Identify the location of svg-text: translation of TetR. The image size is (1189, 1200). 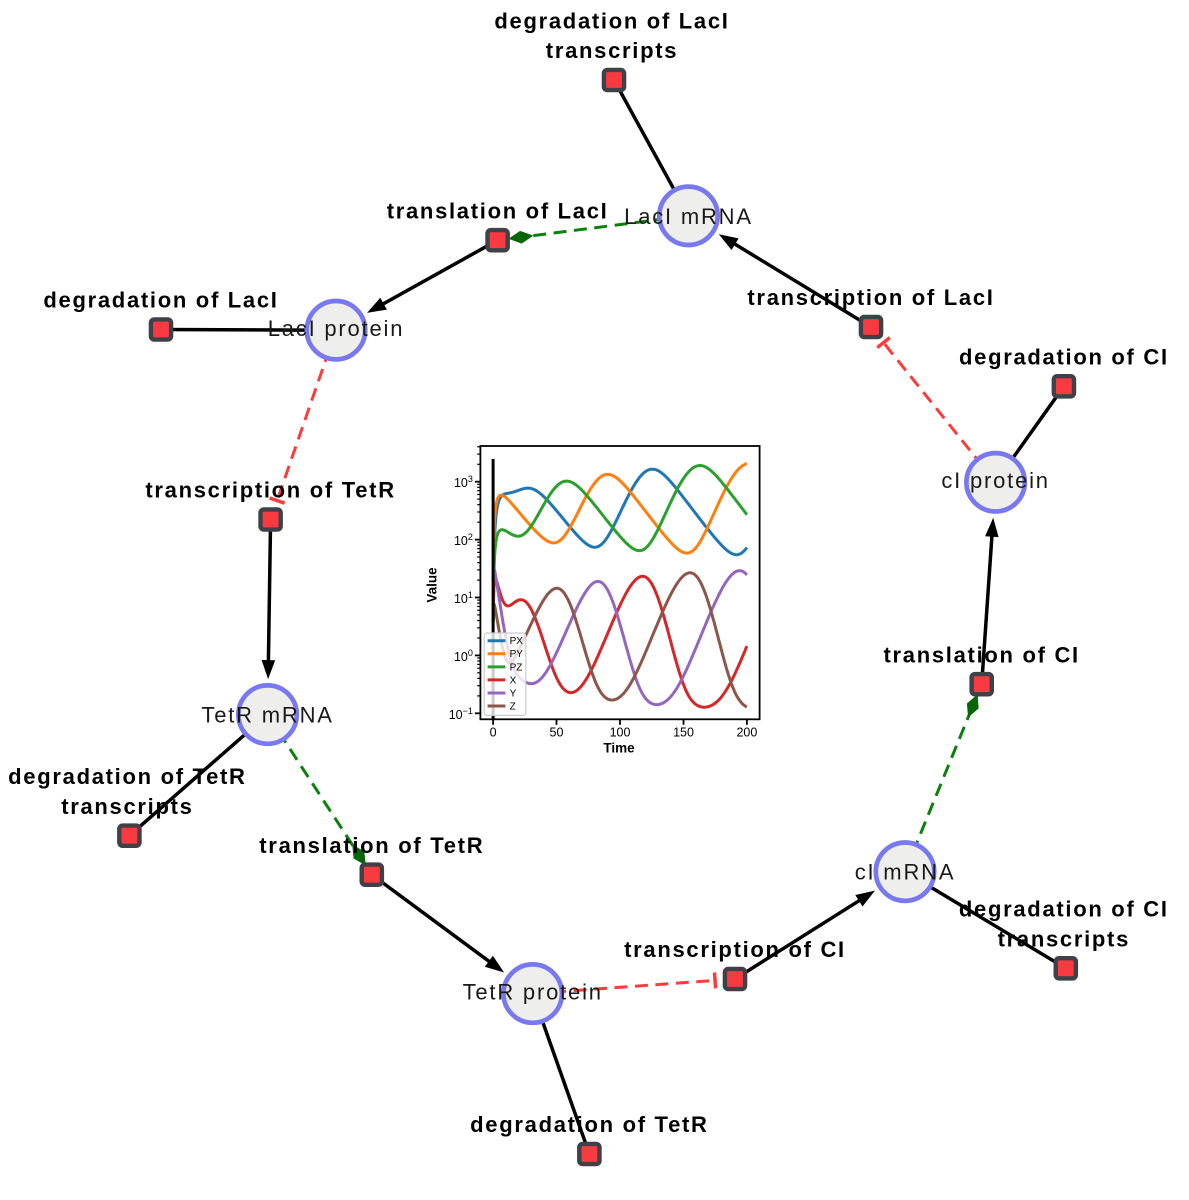
(371, 845).